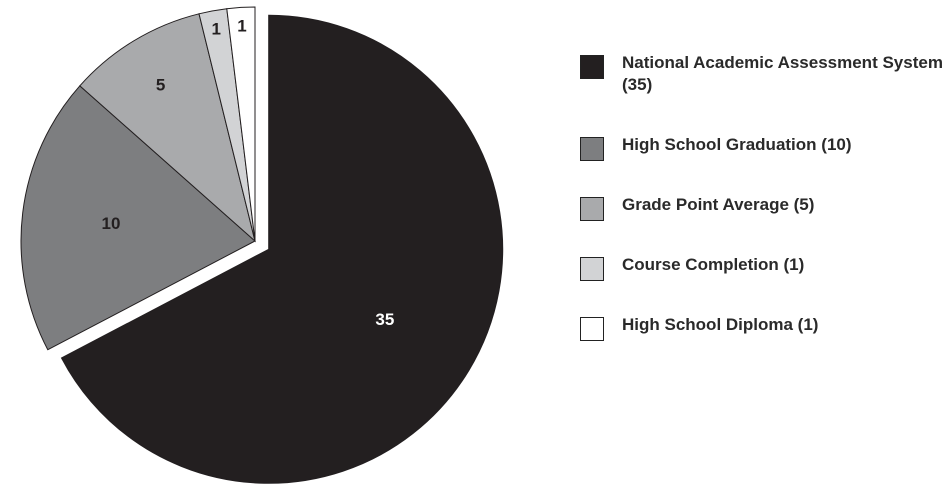  Describe the element at coordinates (713, 264) in the screenshot. I see `legend-label: Course Completion (1)` at that location.